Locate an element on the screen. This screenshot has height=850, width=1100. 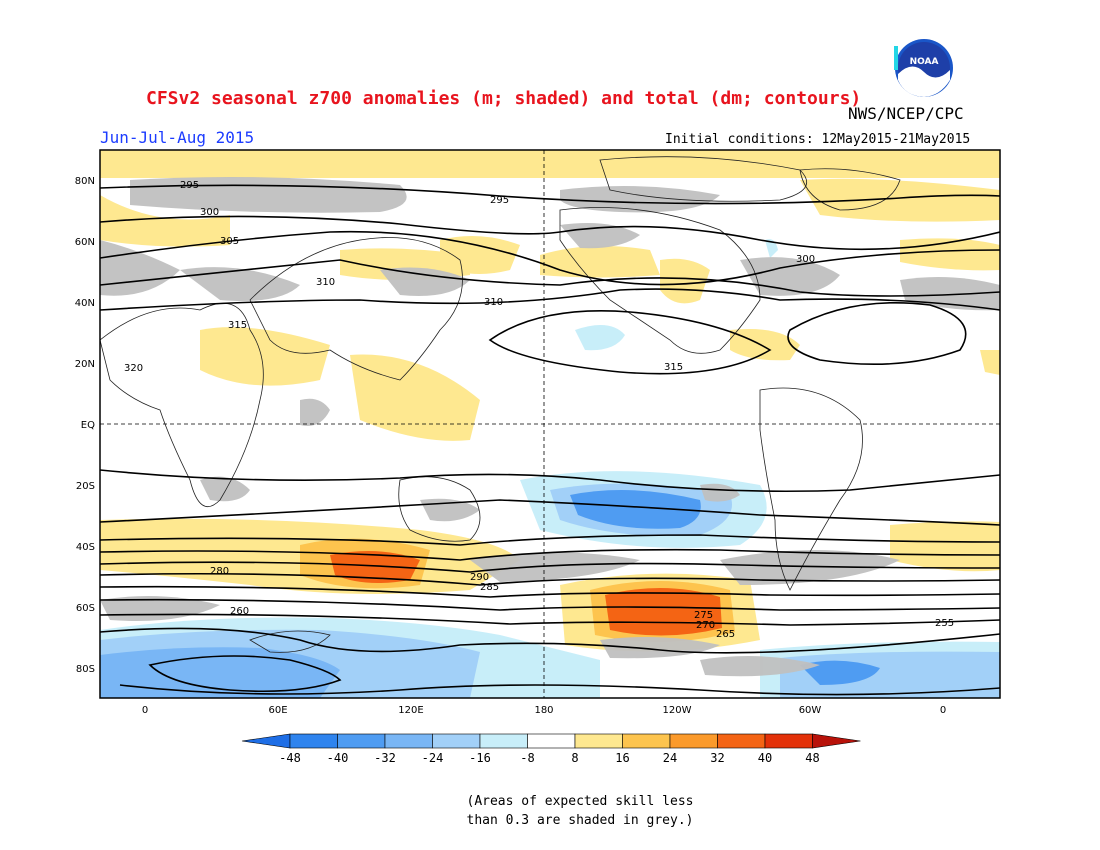
contour-label: 320 is located at coordinates (133, 368).